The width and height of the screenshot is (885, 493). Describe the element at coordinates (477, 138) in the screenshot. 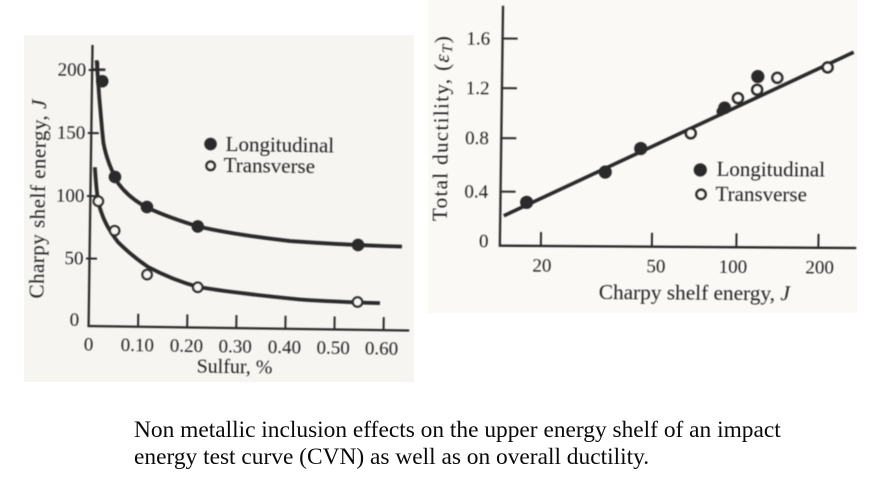

I see `svg-text: 0.8` at that location.